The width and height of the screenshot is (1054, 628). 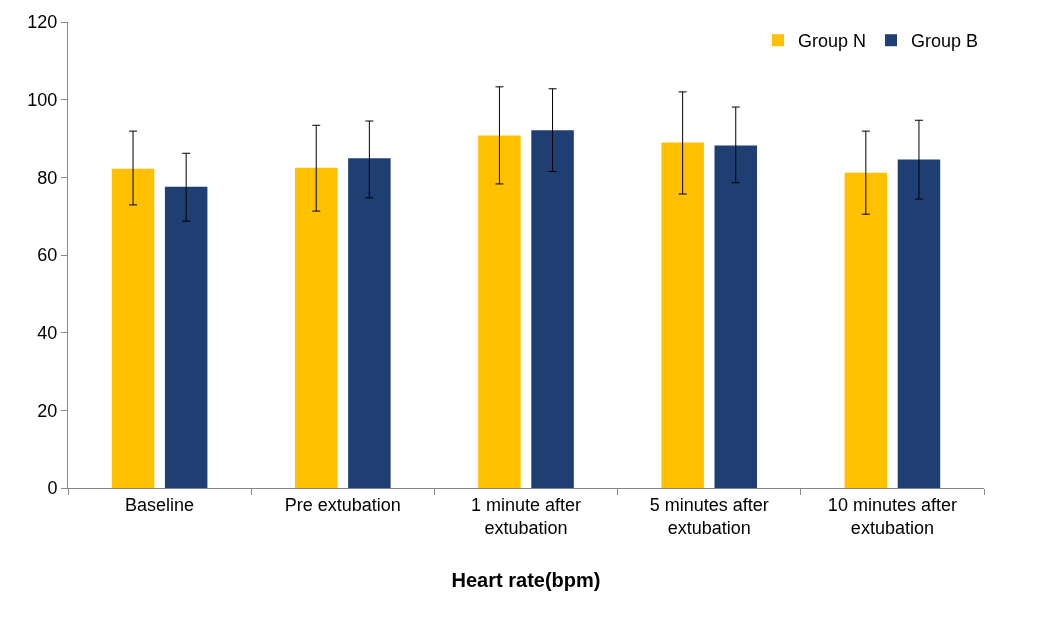 I want to click on x-tick-label: 10 minutes after extubation, so click(x=892, y=516).